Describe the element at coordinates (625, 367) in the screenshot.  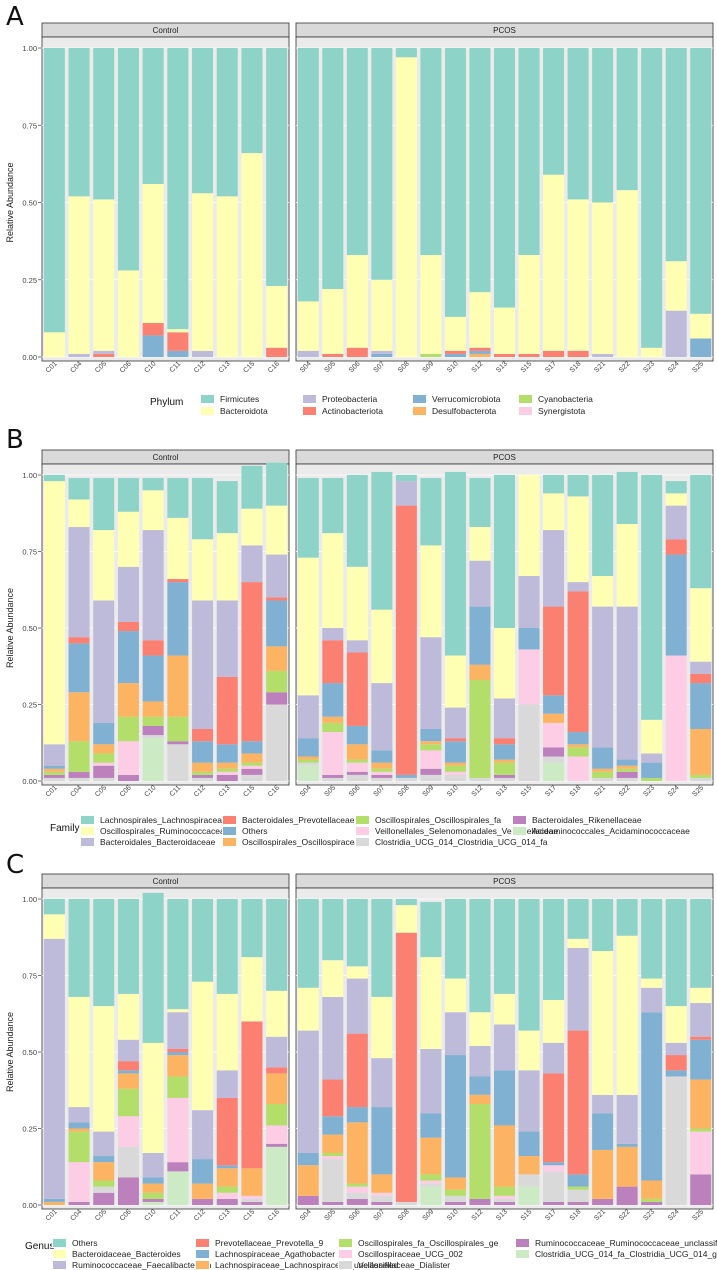
I see `x-tick-label: S22` at that location.